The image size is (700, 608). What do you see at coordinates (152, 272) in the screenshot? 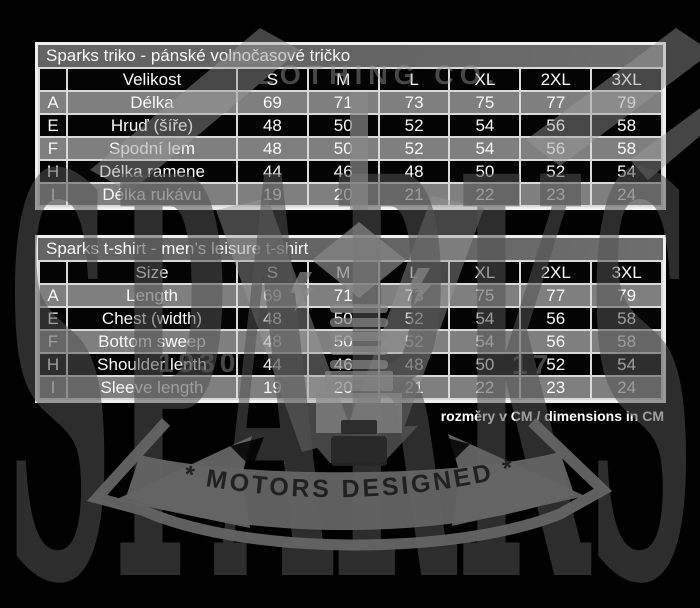
I see `label-column-header: Size` at bounding box center [152, 272].